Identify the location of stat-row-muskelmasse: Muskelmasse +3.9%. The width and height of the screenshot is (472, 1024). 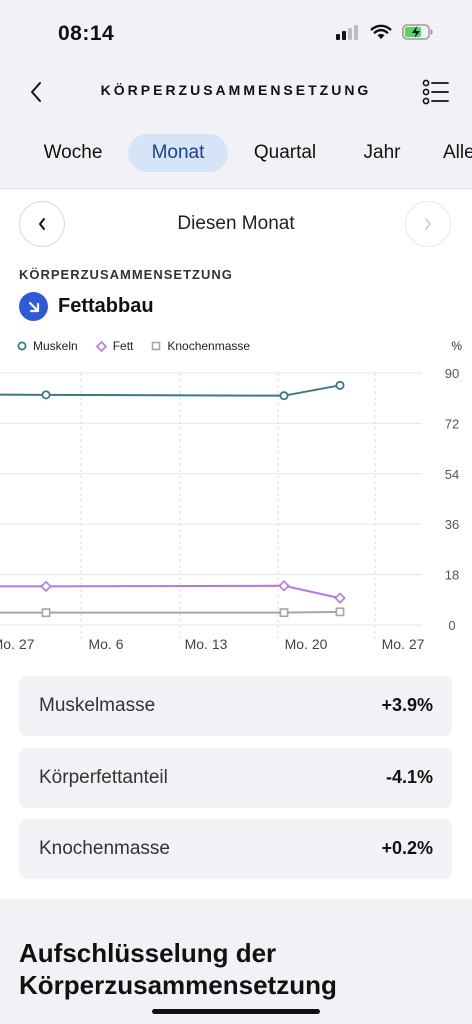
(235, 706).